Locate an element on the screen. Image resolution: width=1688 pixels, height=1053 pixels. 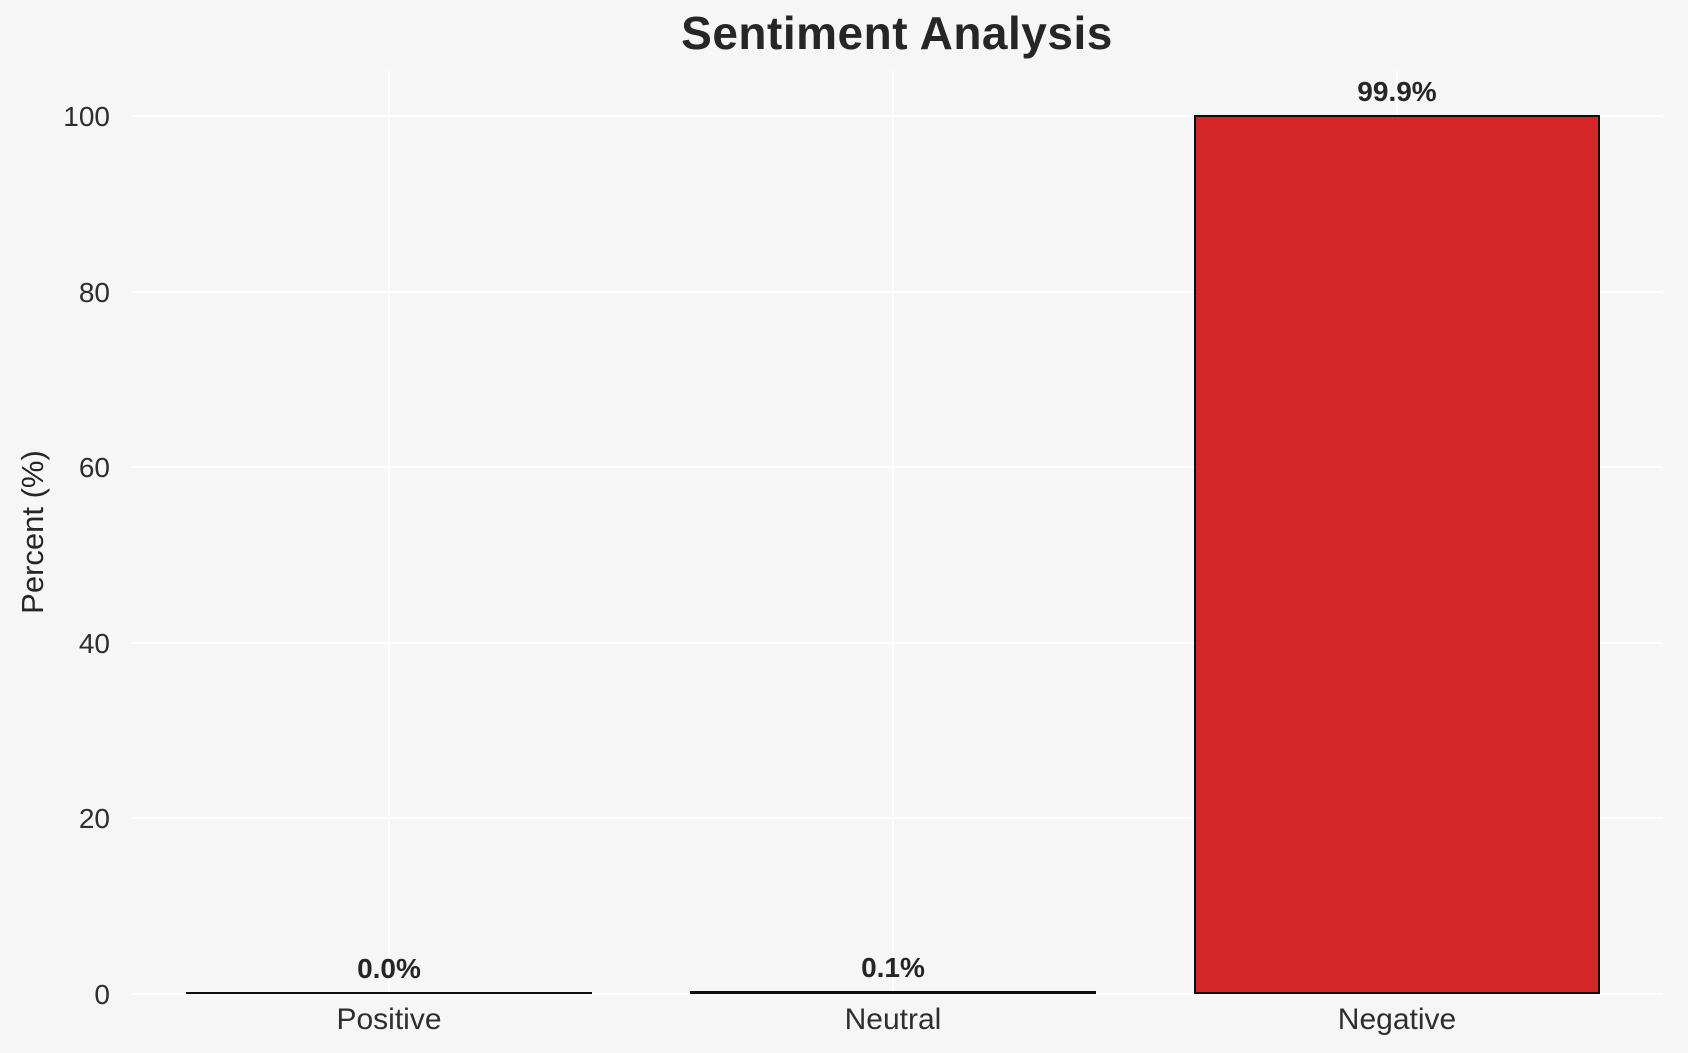
y-tick-label: 100 is located at coordinates (86, 116).